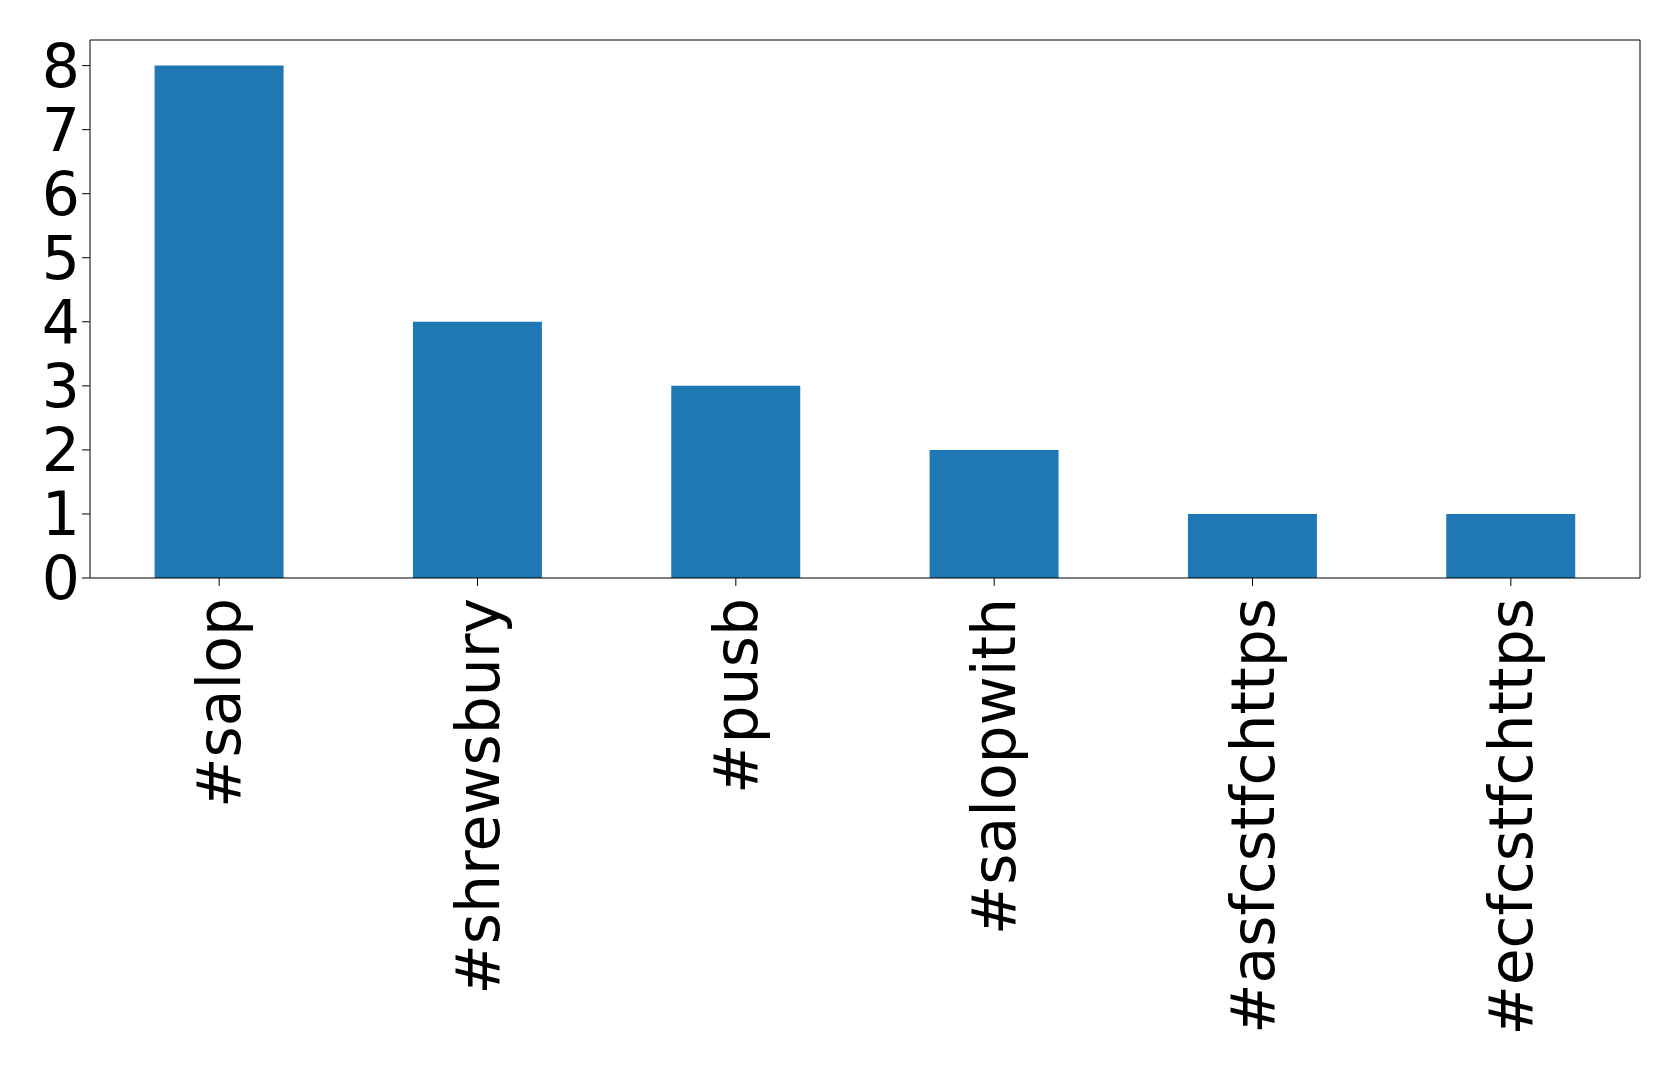 The height and width of the screenshot is (1084, 1679). I want to click on x-tick-label: #salopwith, so click(994, 767).